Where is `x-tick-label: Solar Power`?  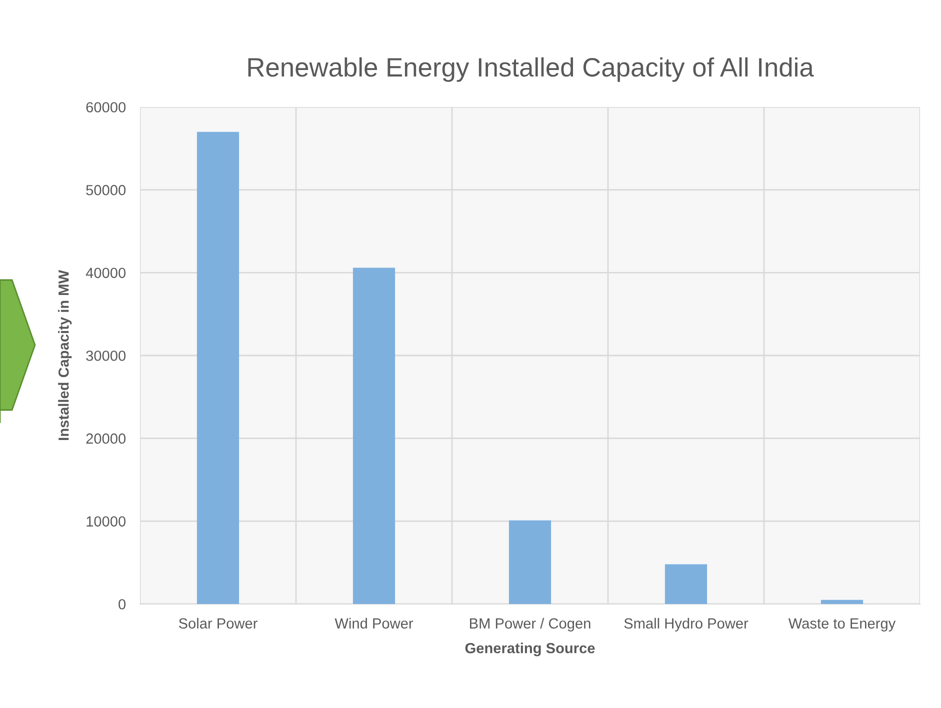
x-tick-label: Solar Power is located at coordinates (218, 623).